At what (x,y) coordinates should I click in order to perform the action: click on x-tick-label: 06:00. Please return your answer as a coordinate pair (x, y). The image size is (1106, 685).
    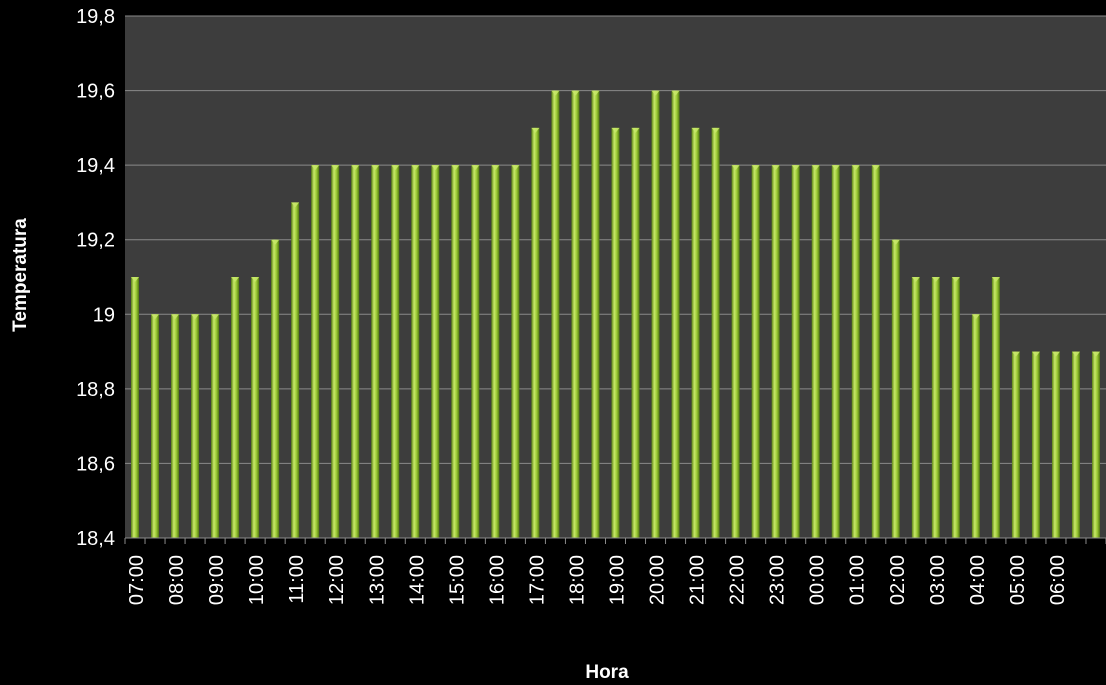
    Looking at the image, I should click on (1058, 580).